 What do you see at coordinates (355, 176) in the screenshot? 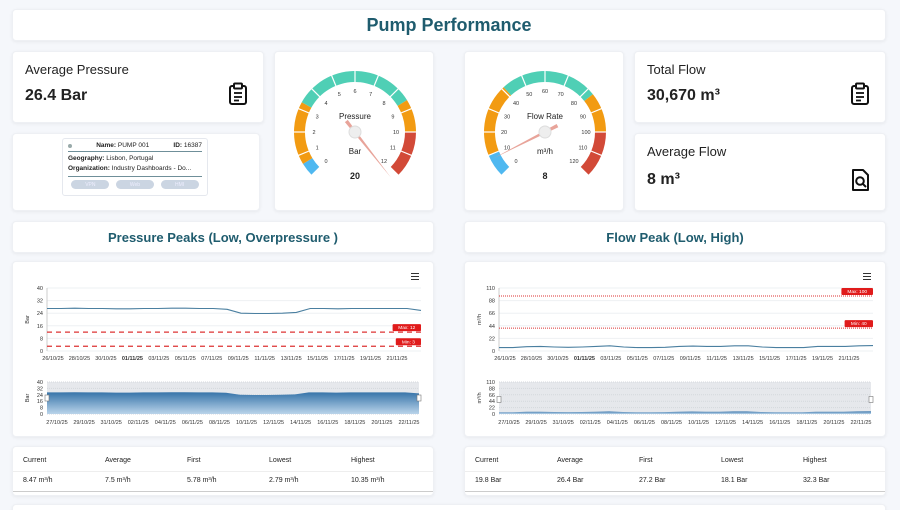
I see `gauge-value: 20` at bounding box center [355, 176].